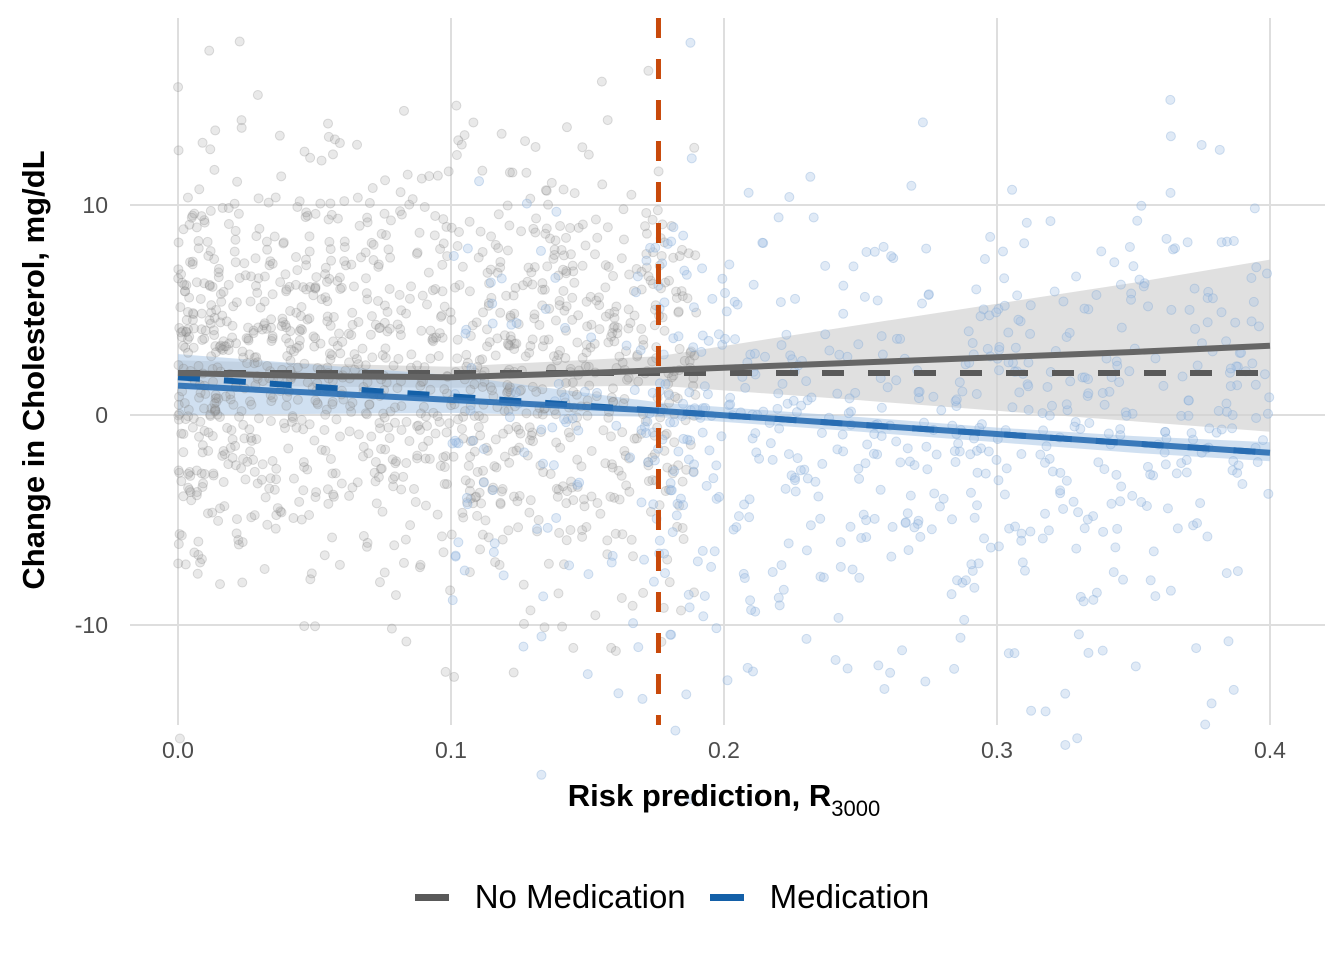 The height and width of the screenshot is (960, 1344). I want to click on confidence-band-no-medication, so click(724, 345).